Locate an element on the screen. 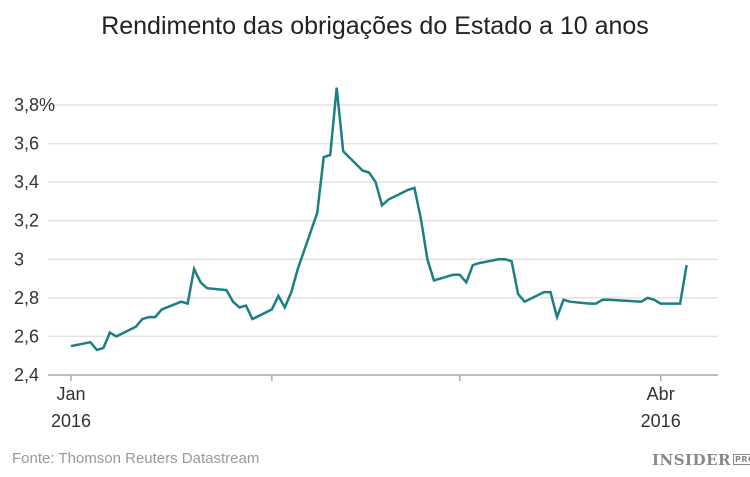  y-tick-label: 2,4 is located at coordinates (26, 375).